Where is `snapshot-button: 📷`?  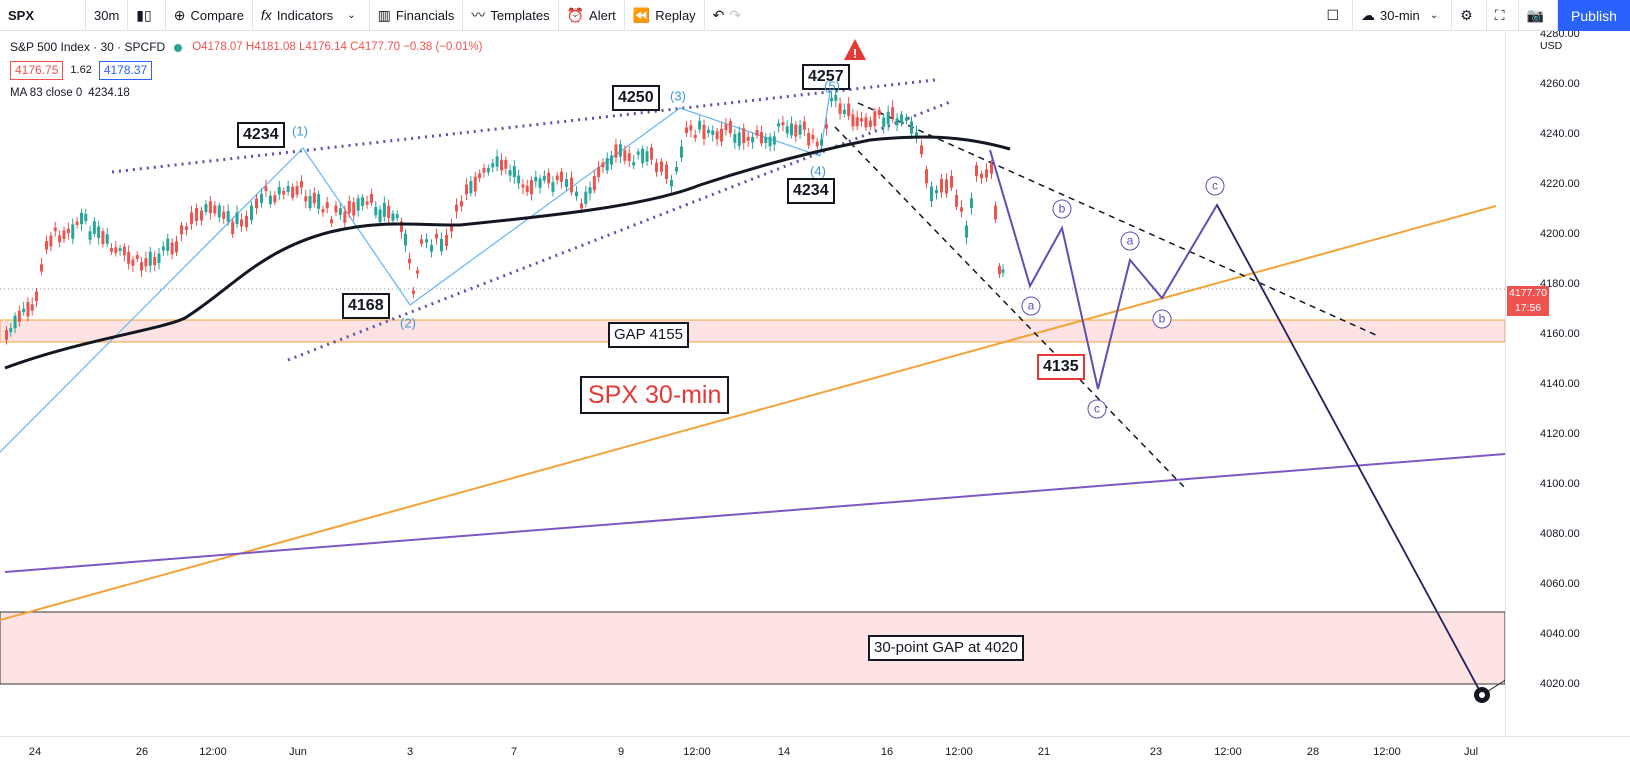
snapshot-button: 📷 is located at coordinates (1538, 15).